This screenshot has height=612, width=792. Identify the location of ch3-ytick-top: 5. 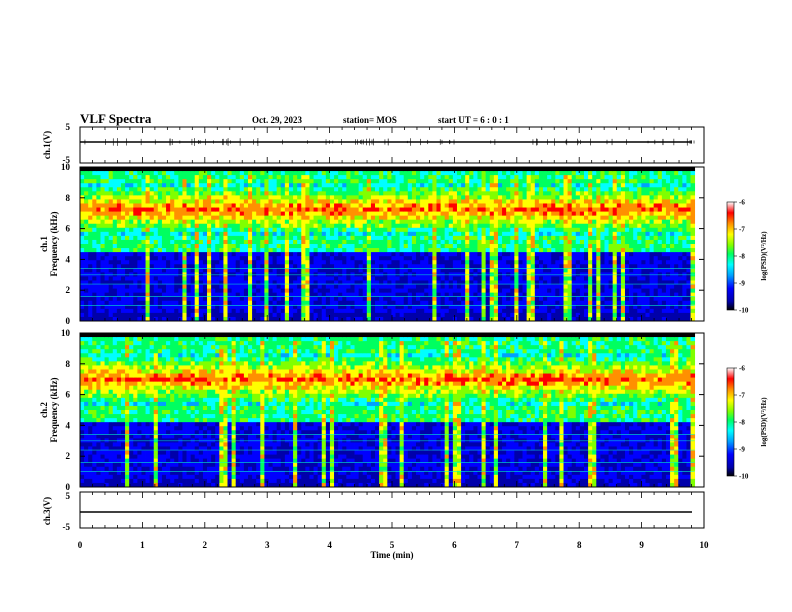
(68, 496).